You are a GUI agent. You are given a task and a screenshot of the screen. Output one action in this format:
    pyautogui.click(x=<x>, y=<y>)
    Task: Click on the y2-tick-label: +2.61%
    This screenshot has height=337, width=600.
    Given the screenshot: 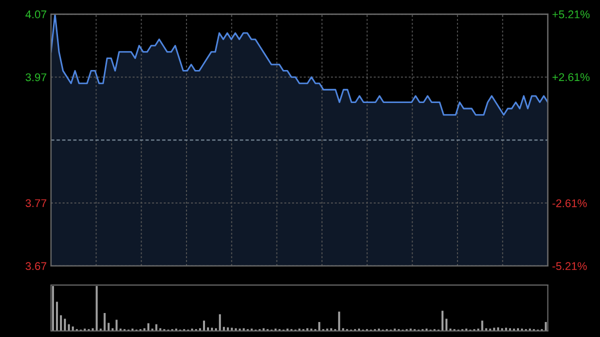 What is the action you would take?
    pyautogui.click(x=571, y=77)
    